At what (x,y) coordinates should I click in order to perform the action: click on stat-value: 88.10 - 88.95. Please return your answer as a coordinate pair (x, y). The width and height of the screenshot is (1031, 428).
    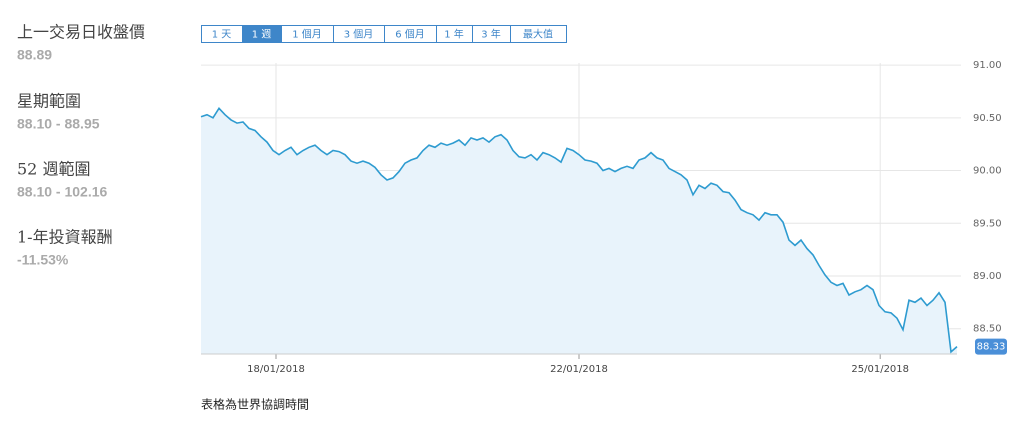
    Looking at the image, I should click on (58, 124).